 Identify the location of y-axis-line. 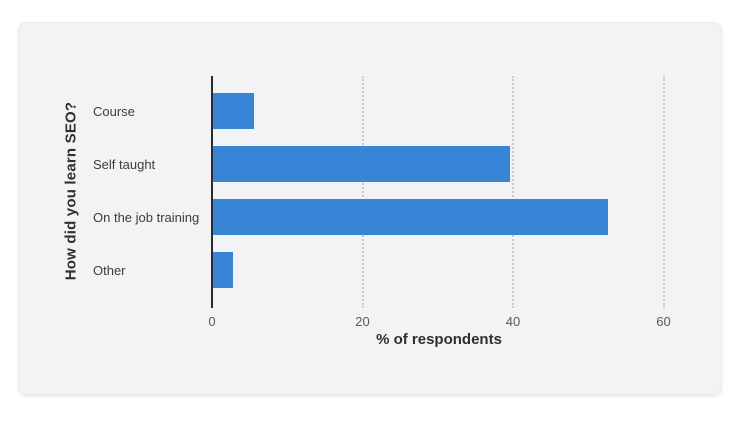
(212, 192).